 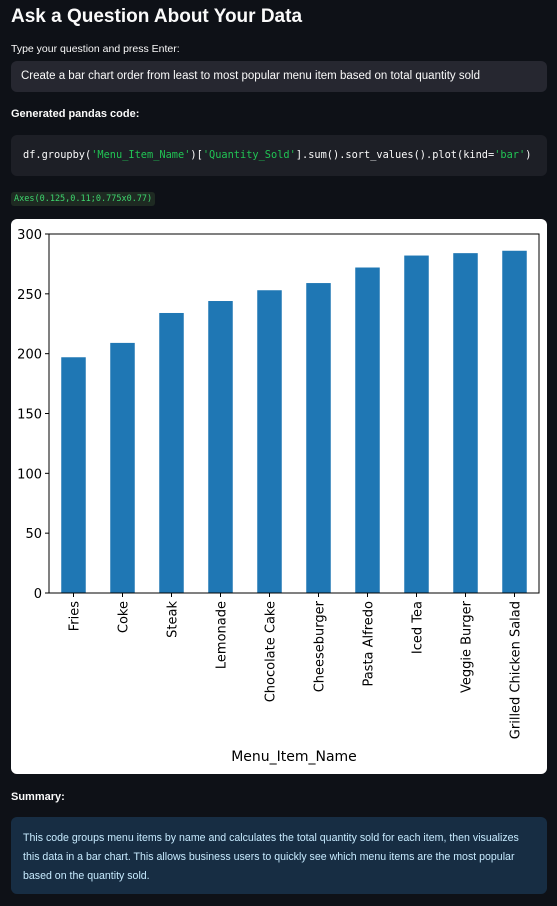 What do you see at coordinates (196, 155) in the screenshot?
I see `code-token: )[` at bounding box center [196, 155].